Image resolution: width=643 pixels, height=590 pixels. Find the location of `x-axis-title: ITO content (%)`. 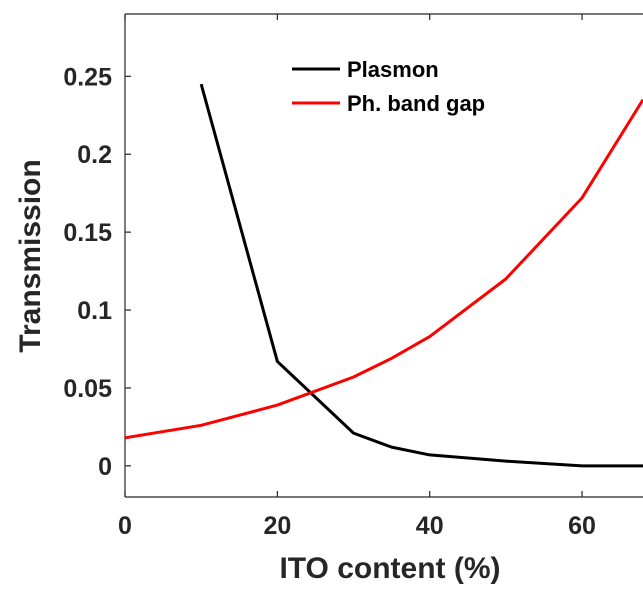

x-axis-title: ITO content (%) is located at coordinates (389, 568).